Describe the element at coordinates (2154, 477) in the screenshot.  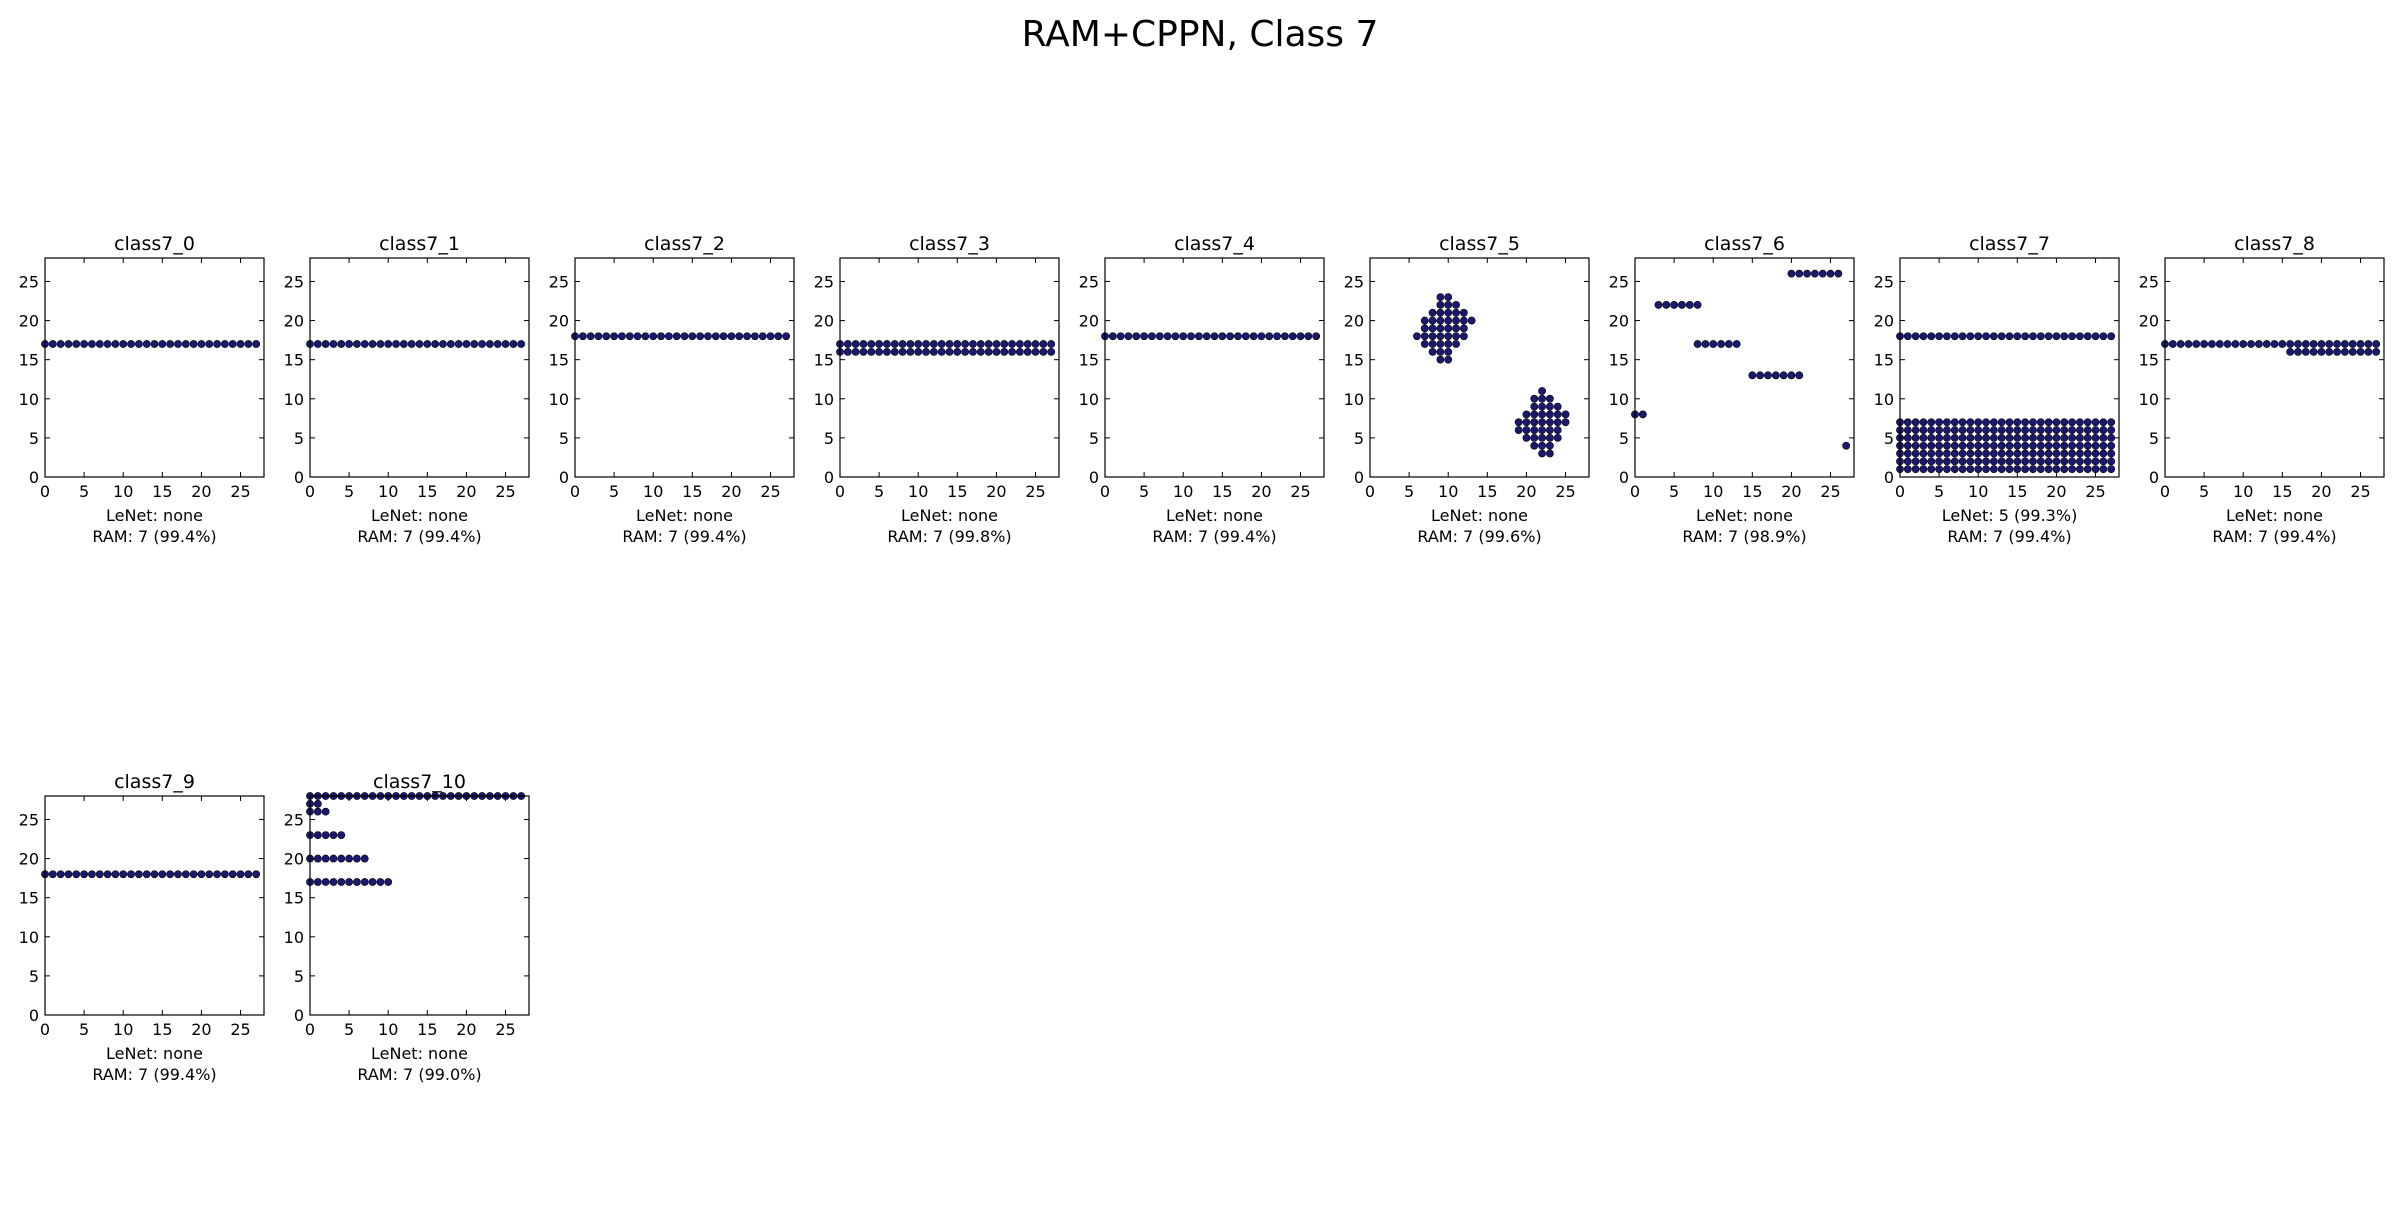
I see `y-tick-label: 0` at that location.